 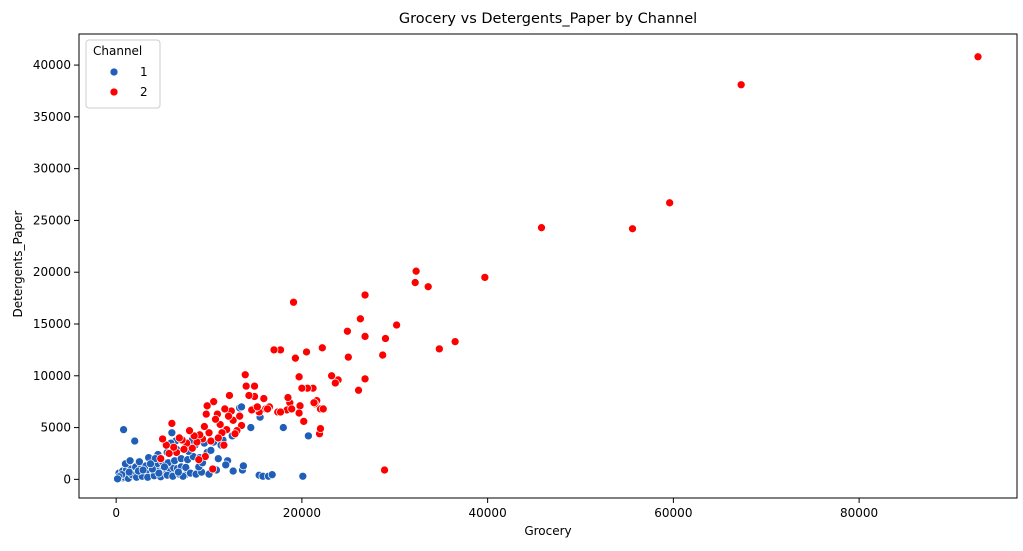 I want to click on x-tick-label: 0, so click(x=116, y=513).